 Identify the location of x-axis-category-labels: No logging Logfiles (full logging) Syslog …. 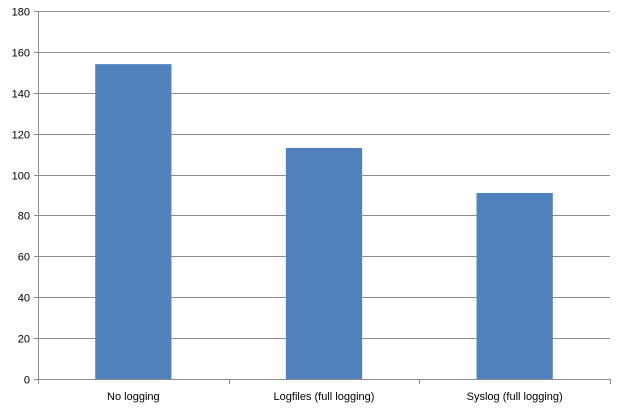
(335, 397).